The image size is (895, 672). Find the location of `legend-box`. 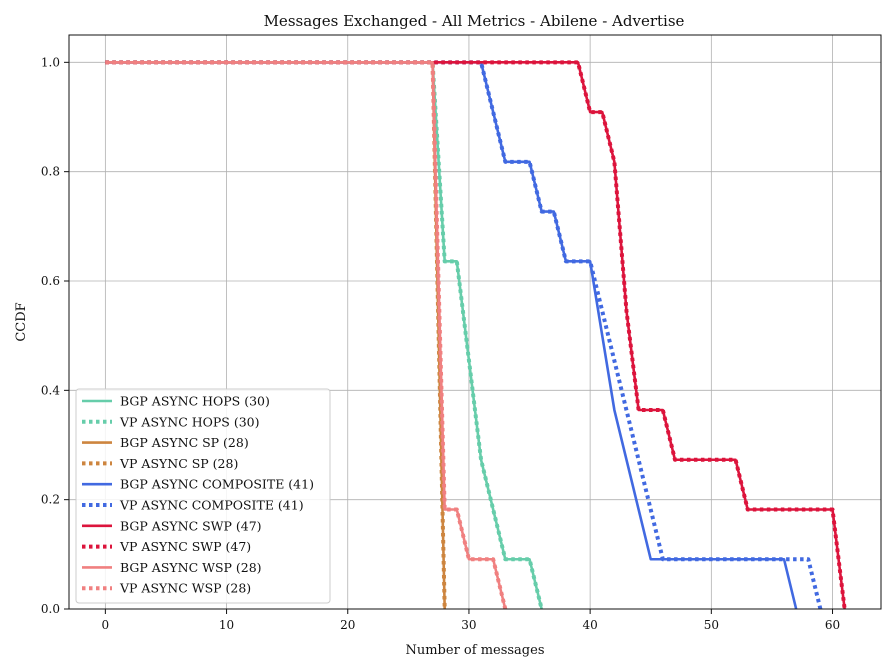

legend-box is located at coordinates (203, 496).